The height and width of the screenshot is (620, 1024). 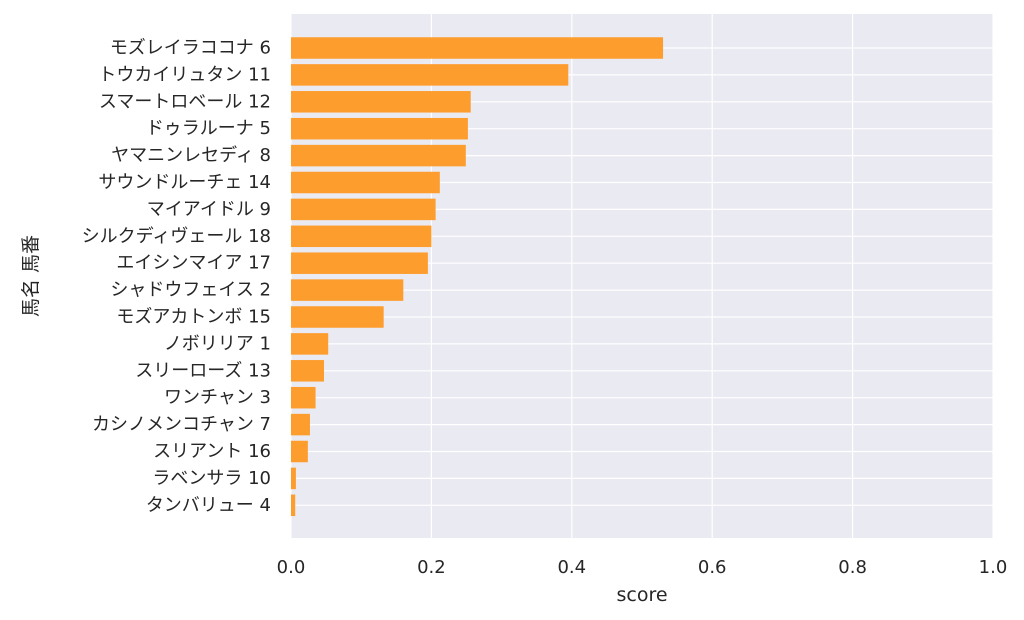 What do you see at coordinates (181, 424) in the screenshot?
I see `y-tick-label: カシノメンコチャン 7` at bounding box center [181, 424].